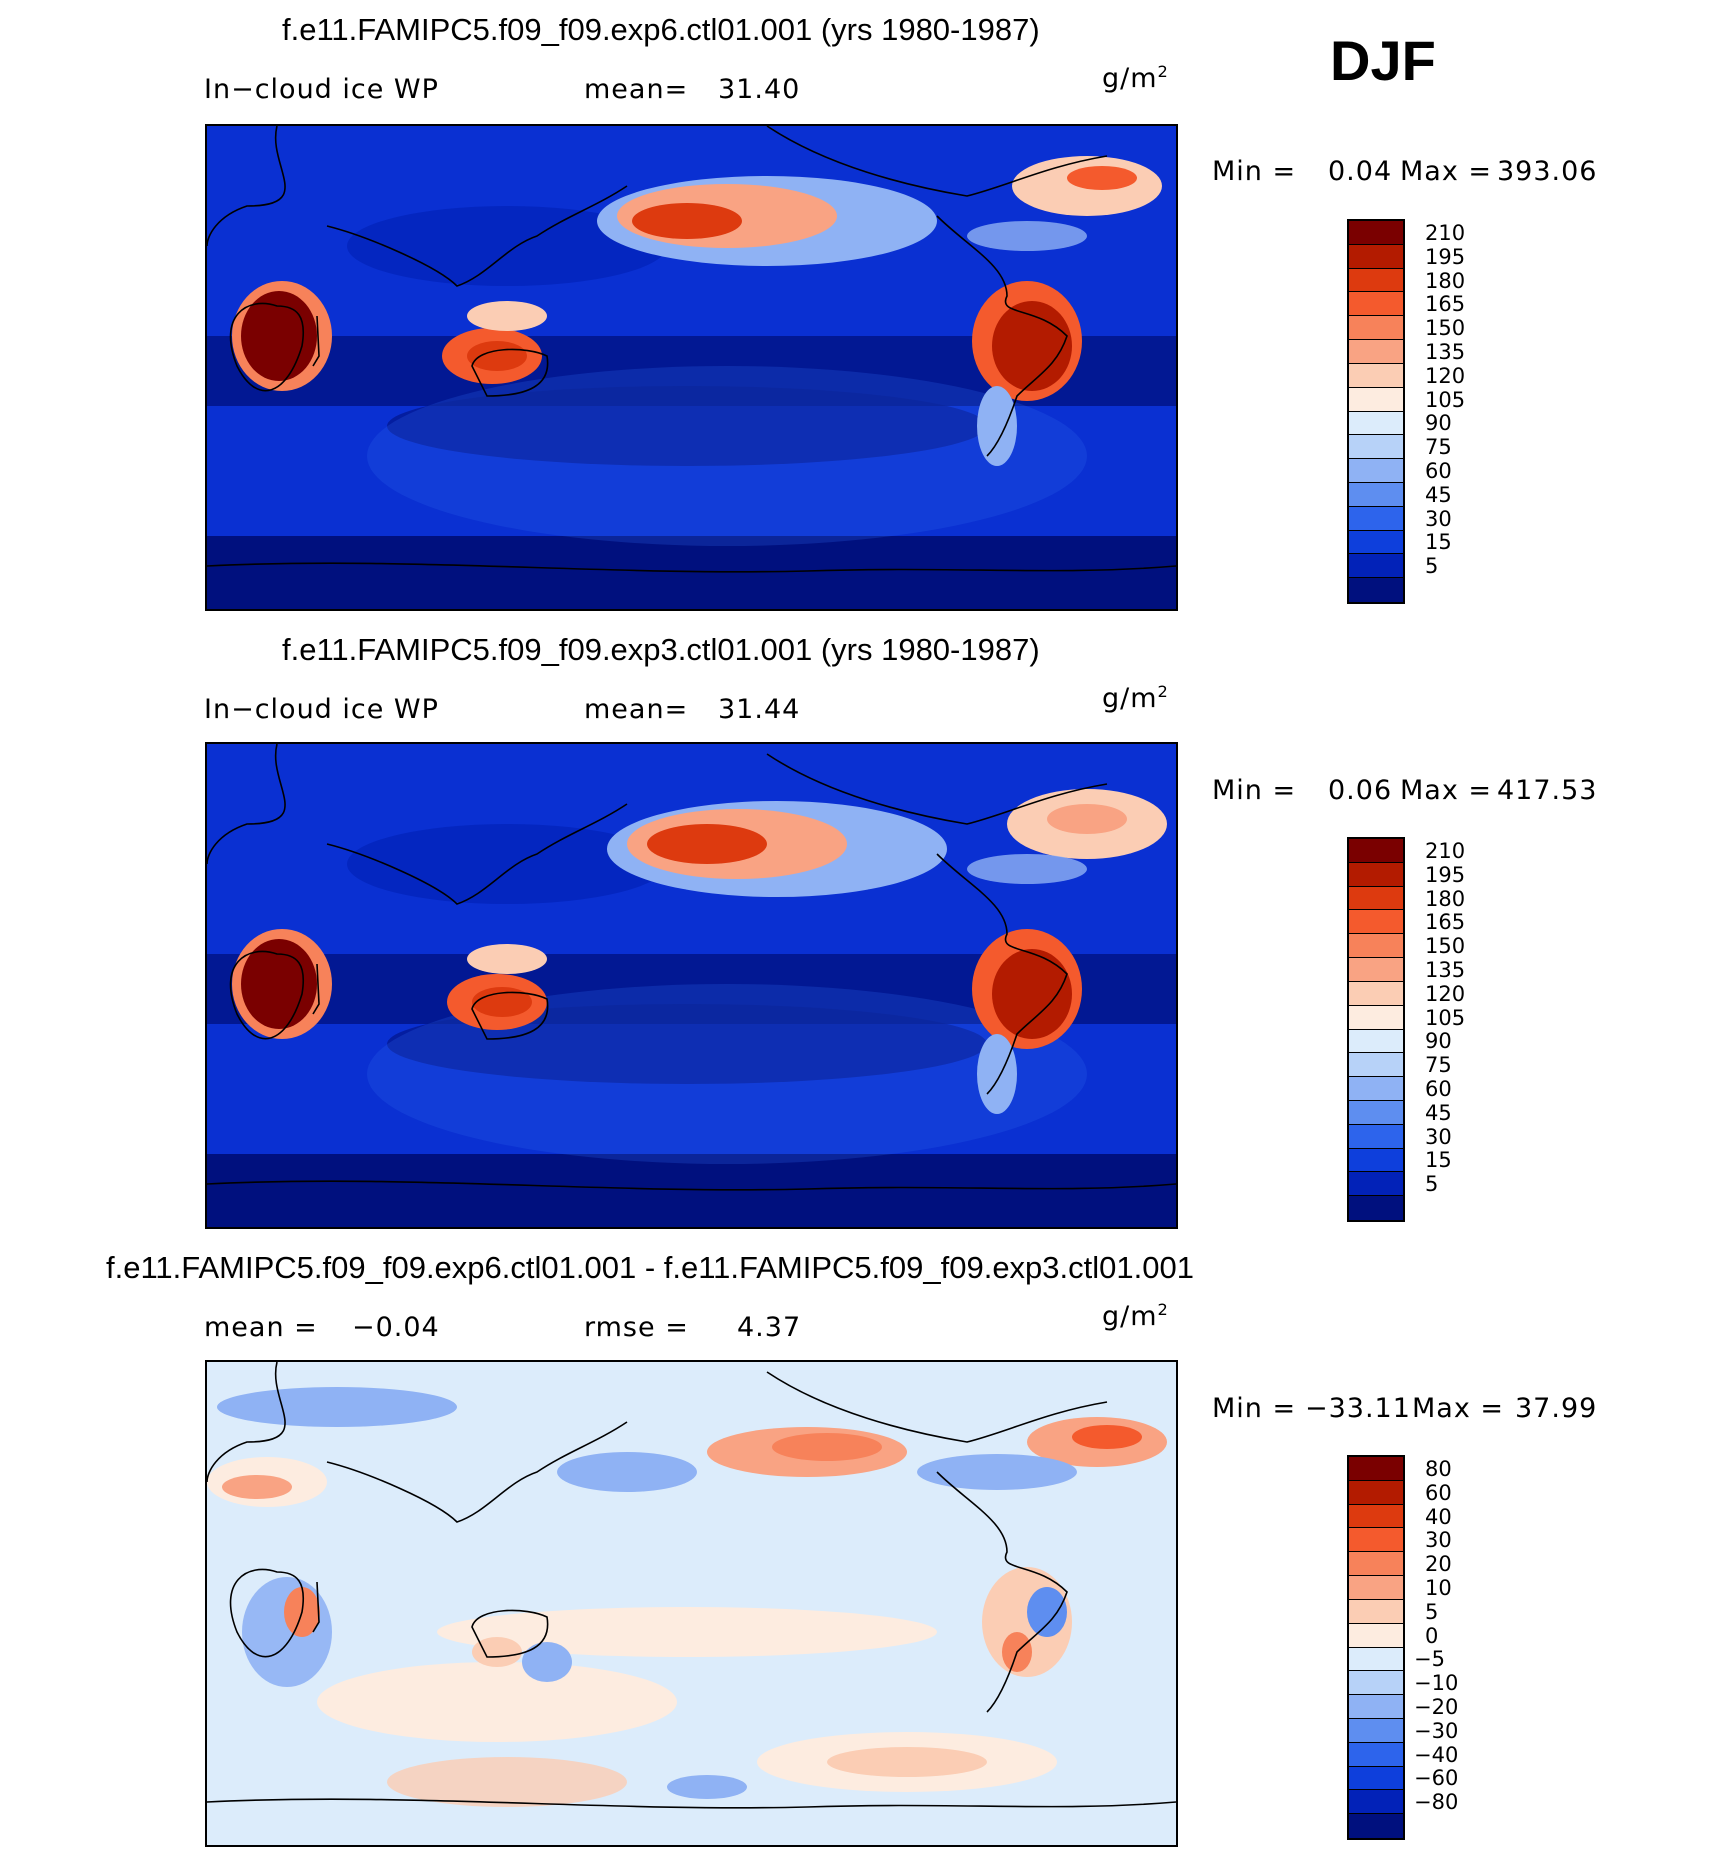 The height and width of the screenshot is (1852, 1710). What do you see at coordinates (1135, 78) in the screenshot?
I see `panel-1-units: g/m2` at bounding box center [1135, 78].